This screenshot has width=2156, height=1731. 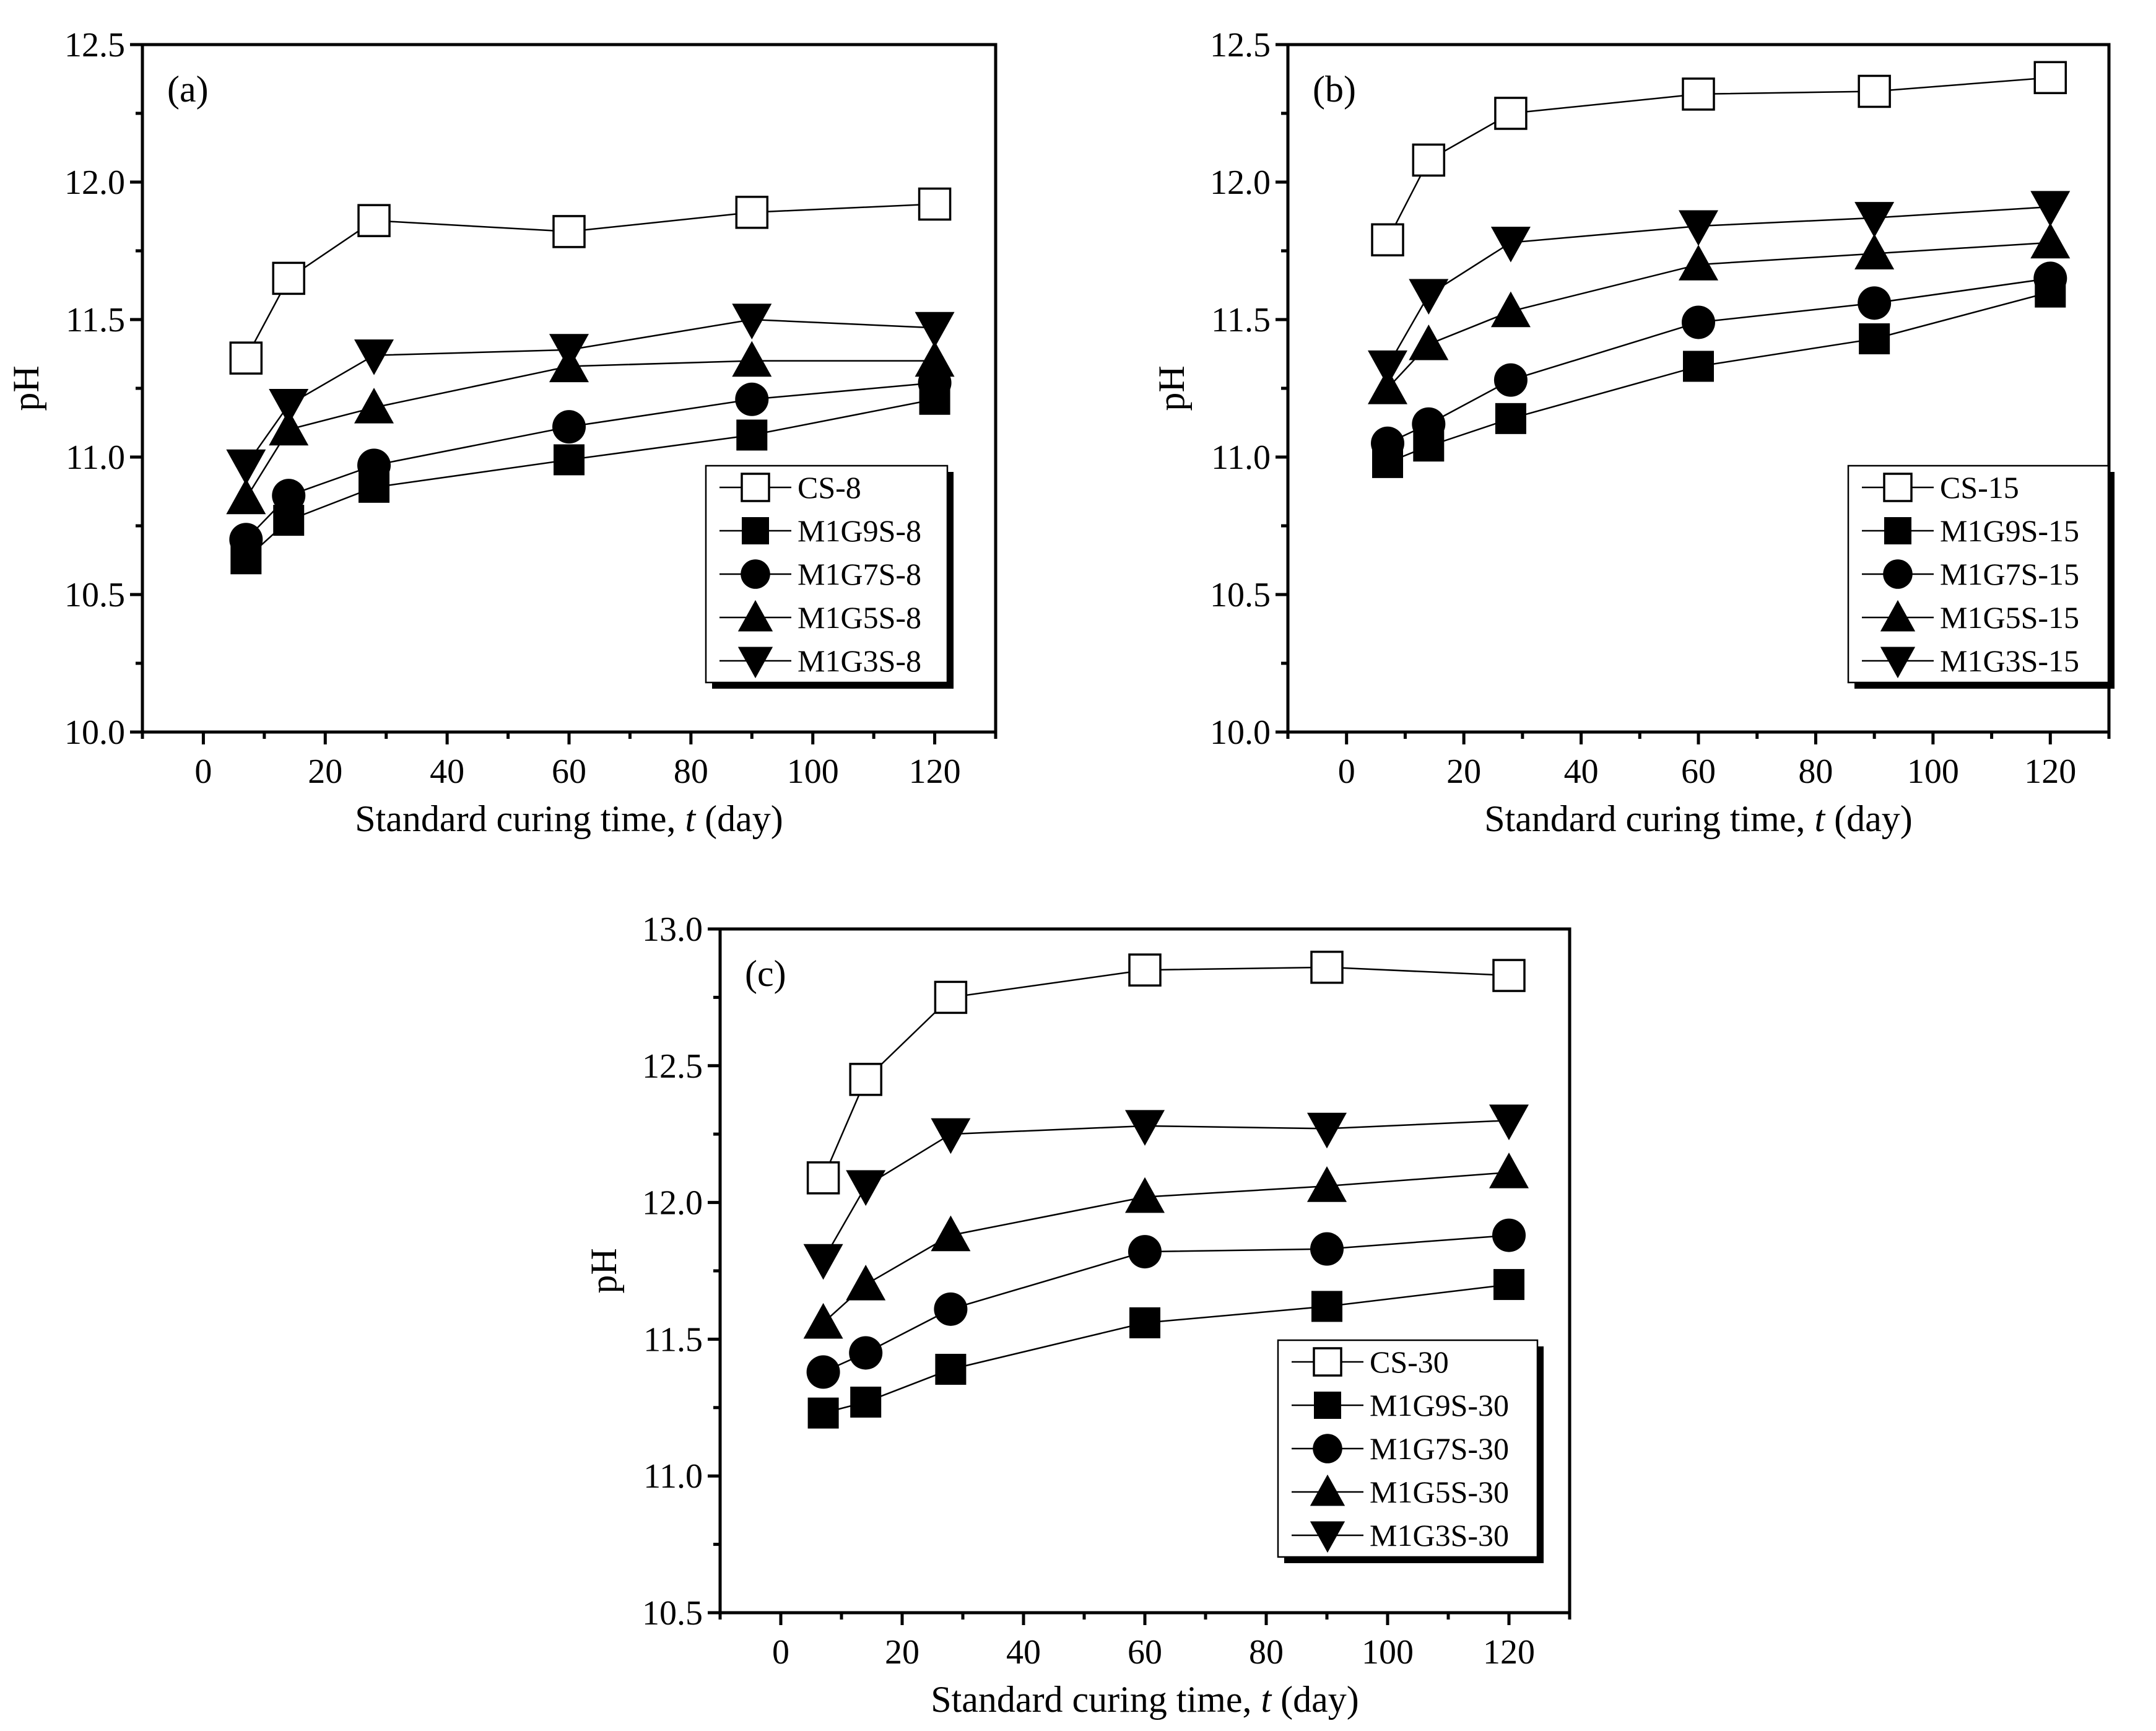 What do you see at coordinates (1439, 1492) in the screenshot?
I see `legend-label: M1G5S-30` at bounding box center [1439, 1492].